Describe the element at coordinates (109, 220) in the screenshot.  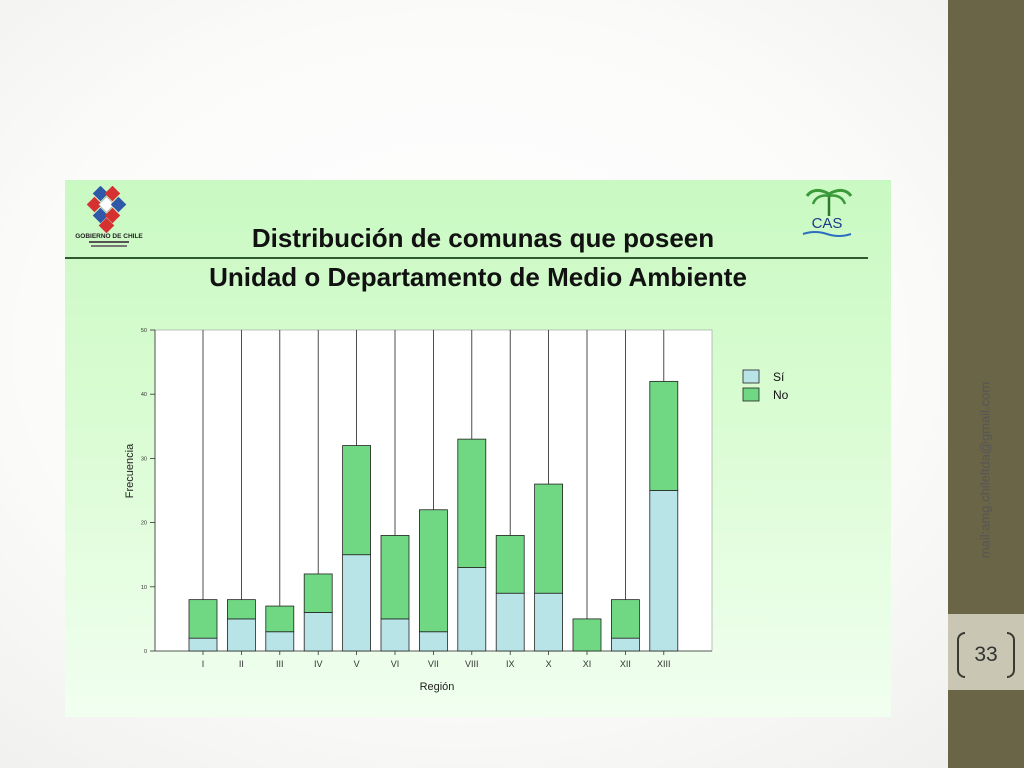
I see `gobierno-logo: GOBIERNO DE CHILE` at that location.